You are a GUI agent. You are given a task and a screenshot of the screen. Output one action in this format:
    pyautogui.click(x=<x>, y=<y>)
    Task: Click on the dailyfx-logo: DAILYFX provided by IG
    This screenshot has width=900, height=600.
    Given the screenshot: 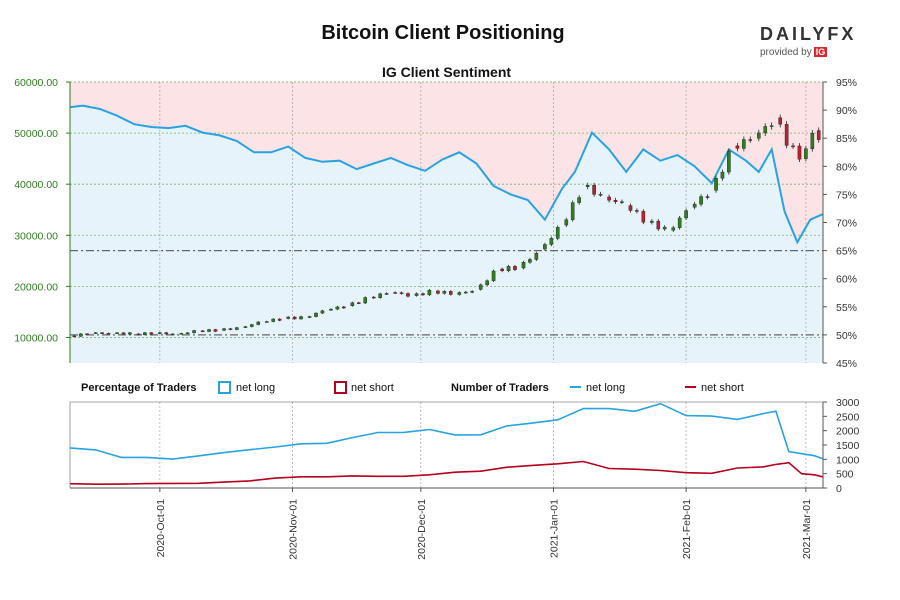 What is the action you would take?
    pyautogui.click(x=815, y=44)
    